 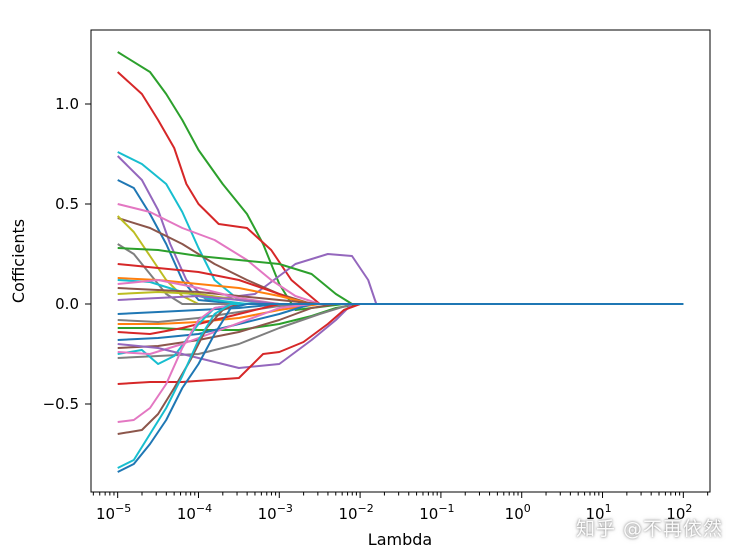 What do you see at coordinates (113, 512) in the screenshot?
I see `x-tick-label: 10⁻⁵` at bounding box center [113, 512].